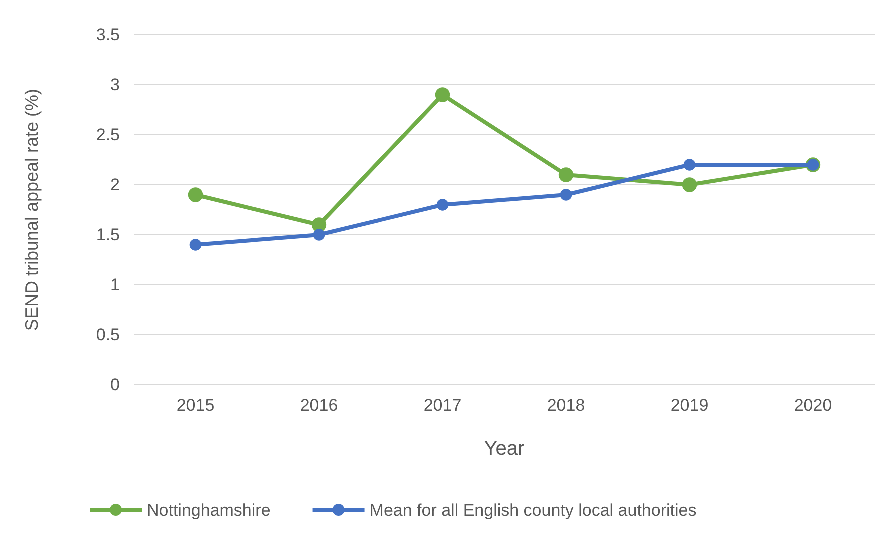 The width and height of the screenshot is (894, 543). Describe the element at coordinates (115, 84) in the screenshot. I see `y-tick-label: 3` at that location.